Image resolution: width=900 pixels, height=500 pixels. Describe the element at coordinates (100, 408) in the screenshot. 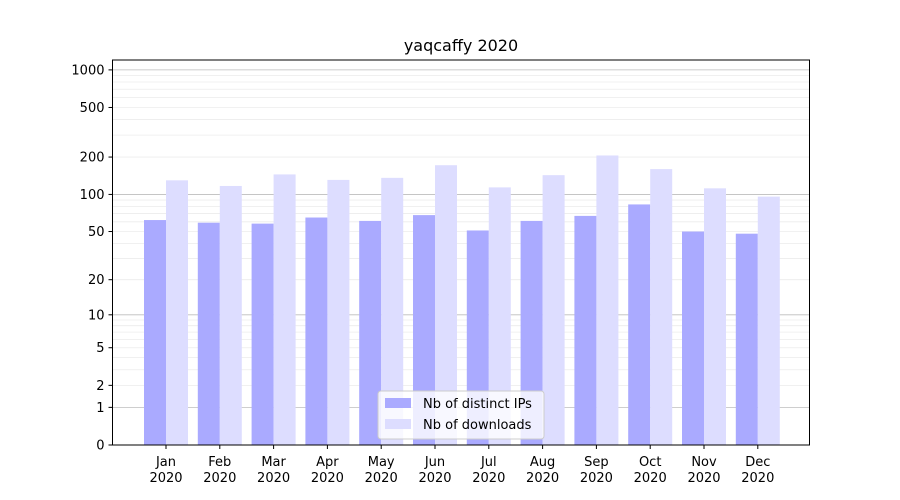

I see `y-tick-label: 1` at that location.